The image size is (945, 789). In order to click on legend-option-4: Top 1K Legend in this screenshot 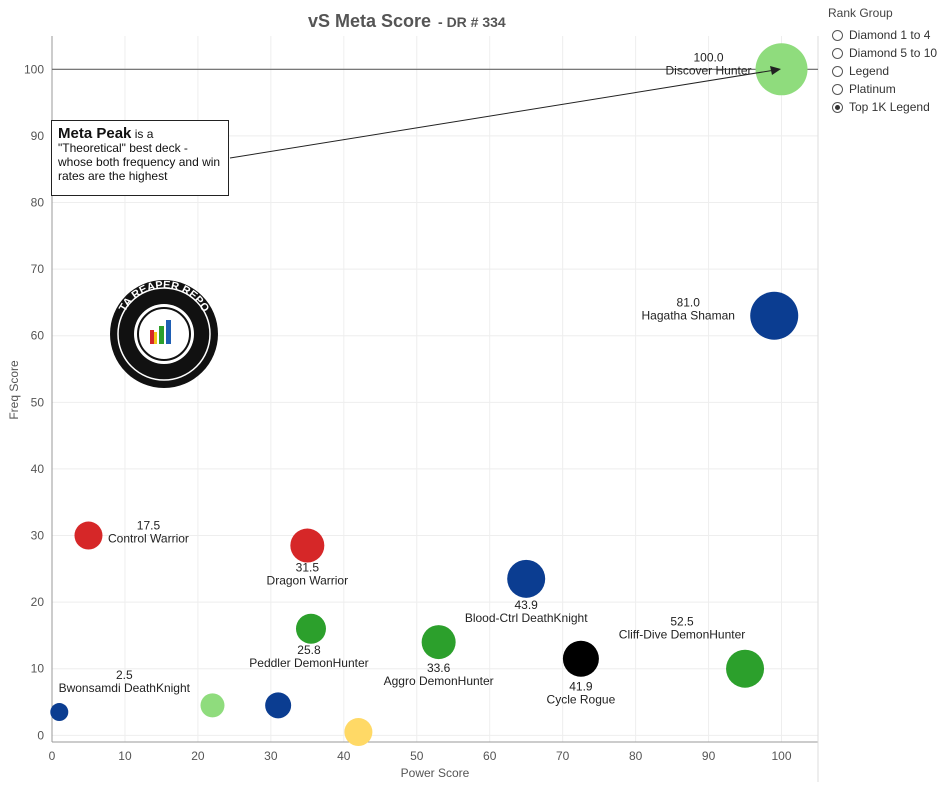, I will do `click(882, 107)`.